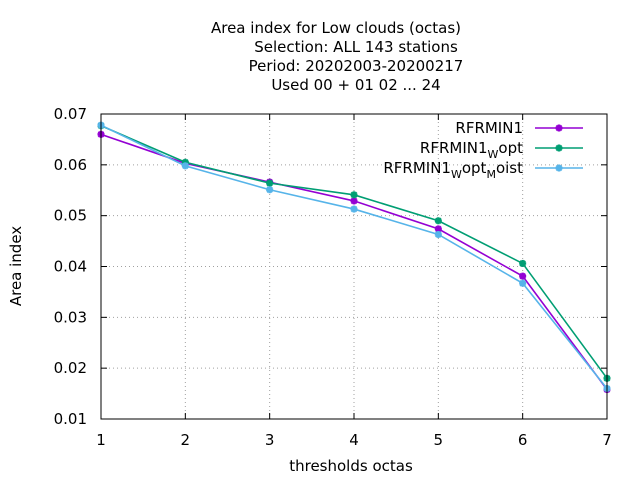 This screenshot has height=480, width=640. I want to click on x-tick-label: 5, so click(439, 440).